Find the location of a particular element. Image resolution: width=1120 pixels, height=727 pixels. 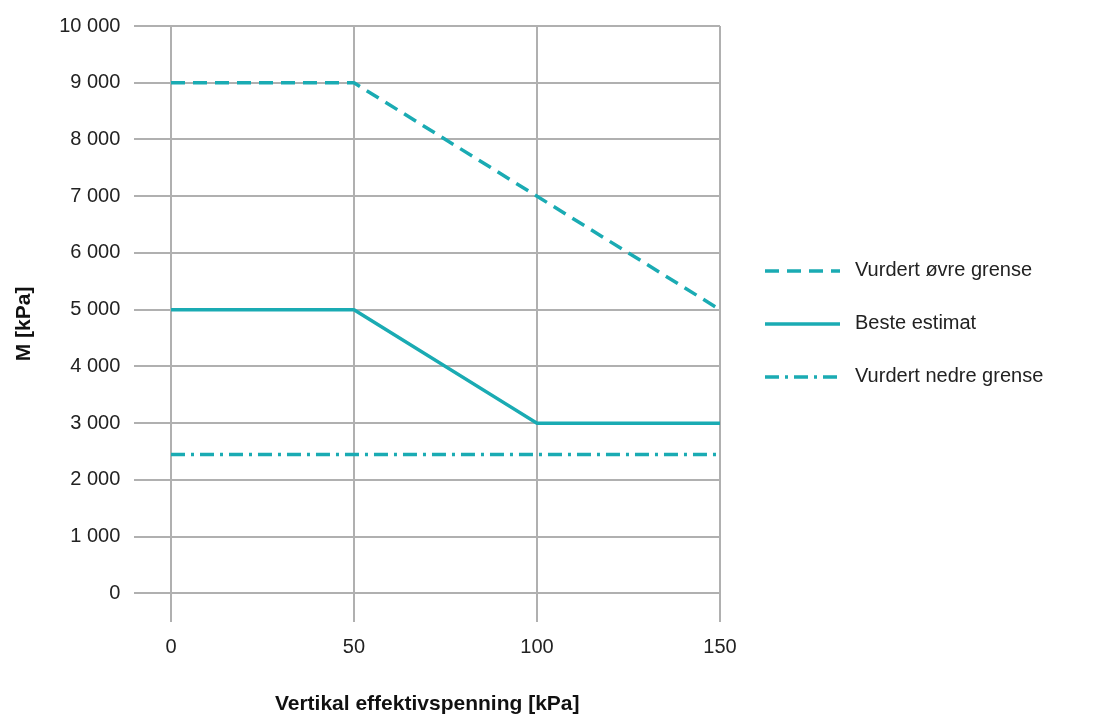

y-axis-title: M [kPa] is located at coordinates (23, 324).